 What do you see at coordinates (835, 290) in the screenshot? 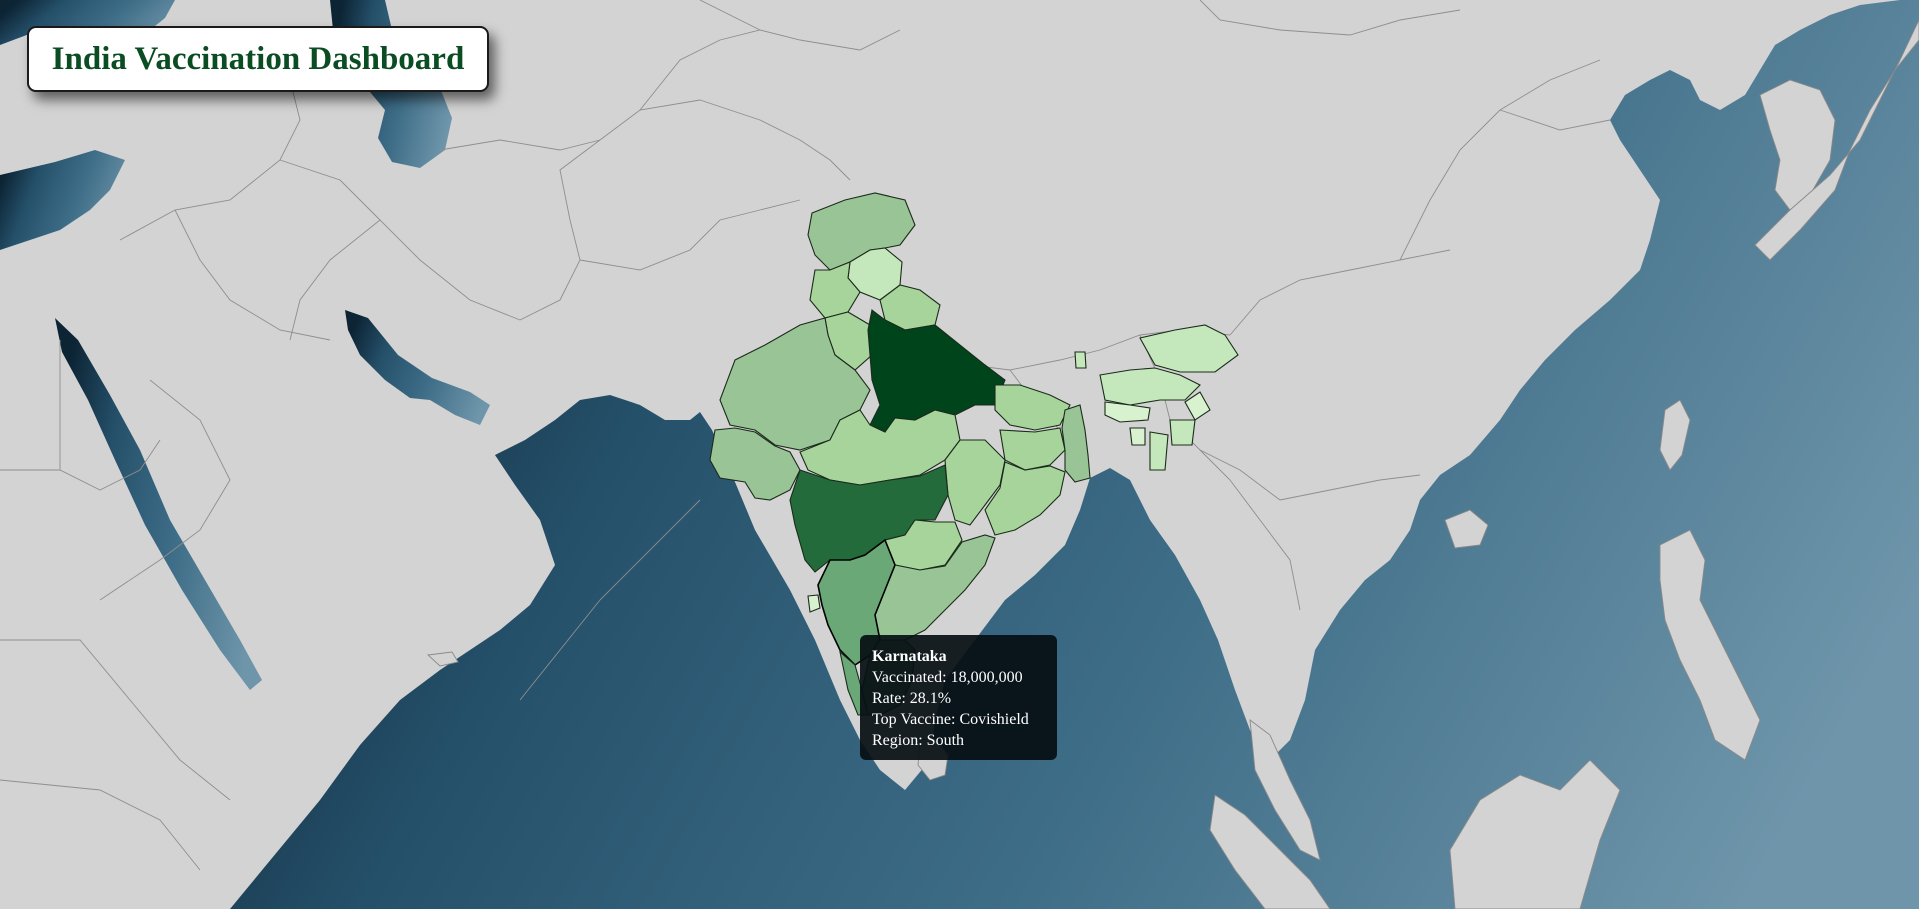
I see `state-punjab` at bounding box center [835, 290].